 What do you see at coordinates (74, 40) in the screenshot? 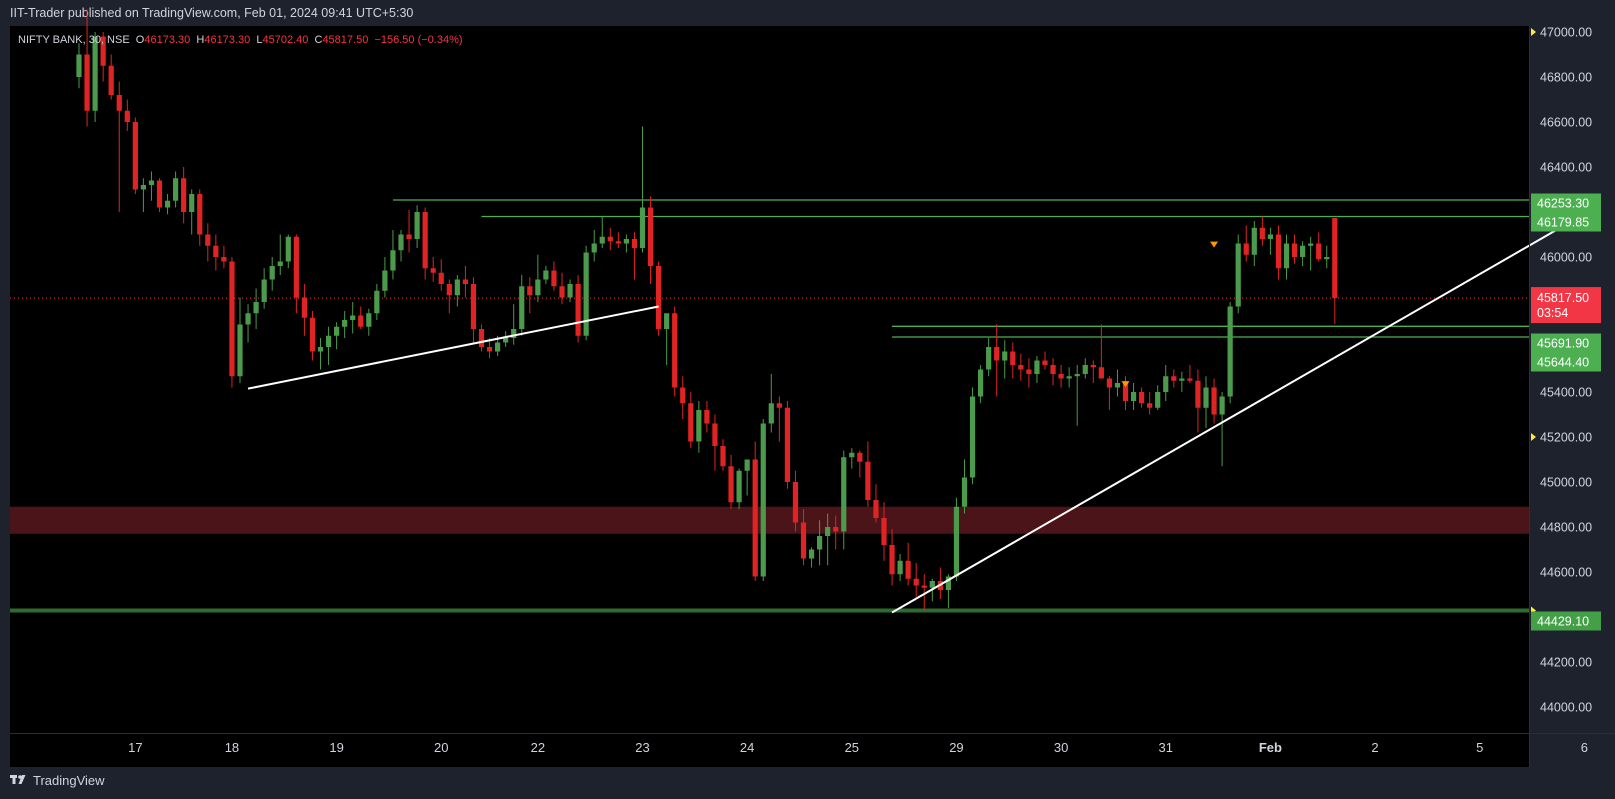
I see `symbol-label: NIFTY BANK, 30, NSE` at bounding box center [74, 40].